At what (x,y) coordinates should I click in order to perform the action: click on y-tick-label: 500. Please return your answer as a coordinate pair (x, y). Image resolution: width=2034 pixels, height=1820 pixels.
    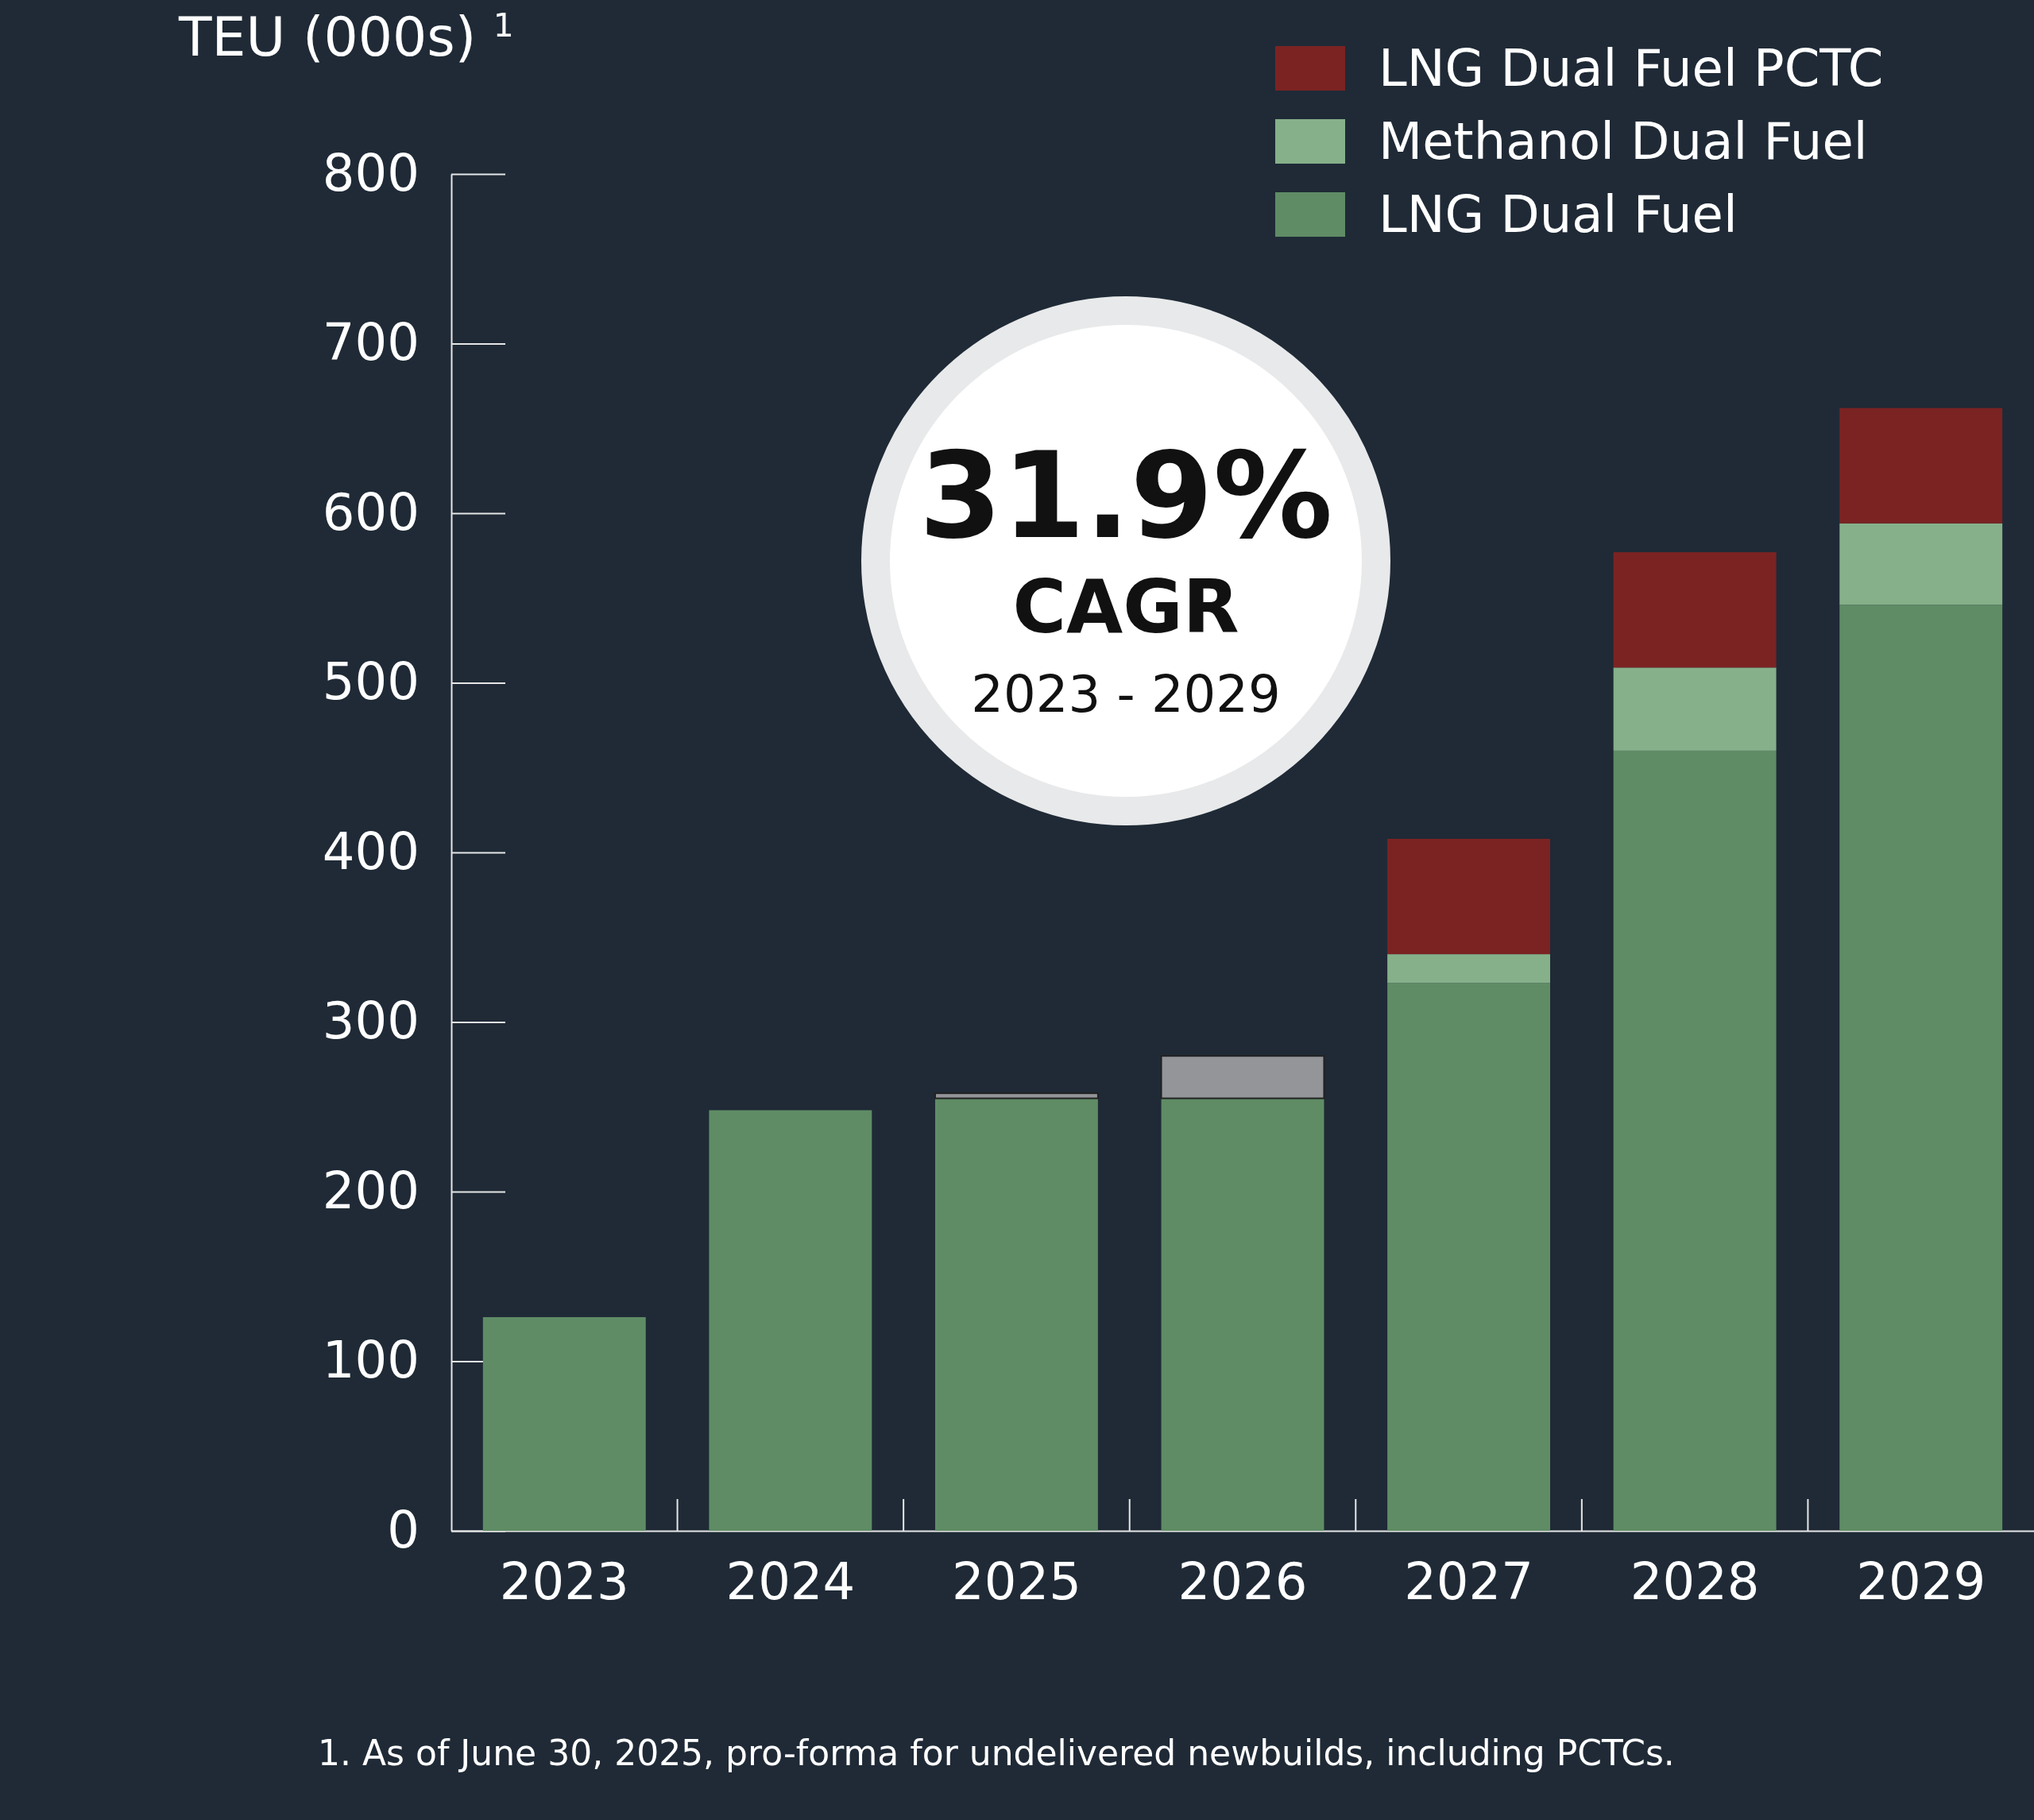
    Looking at the image, I should click on (371, 682).